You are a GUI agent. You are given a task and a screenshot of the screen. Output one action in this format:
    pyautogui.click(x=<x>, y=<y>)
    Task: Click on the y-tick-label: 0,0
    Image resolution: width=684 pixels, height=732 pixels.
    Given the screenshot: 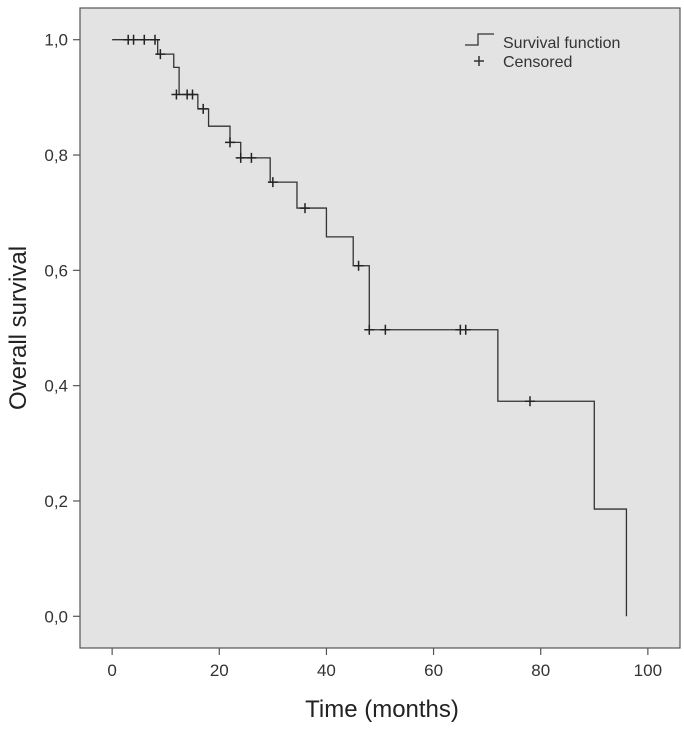 What is the action you would take?
    pyautogui.click(x=56, y=616)
    